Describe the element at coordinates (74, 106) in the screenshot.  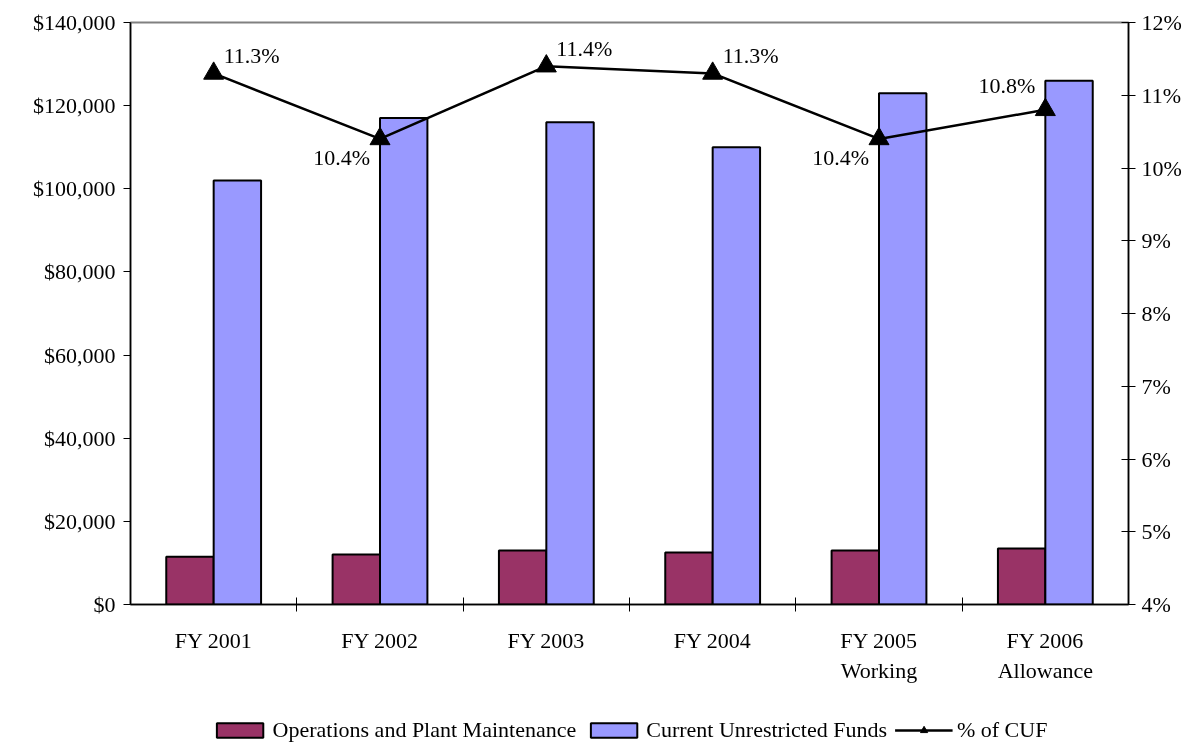
I see `y-tick-label: $120,000` at that location.